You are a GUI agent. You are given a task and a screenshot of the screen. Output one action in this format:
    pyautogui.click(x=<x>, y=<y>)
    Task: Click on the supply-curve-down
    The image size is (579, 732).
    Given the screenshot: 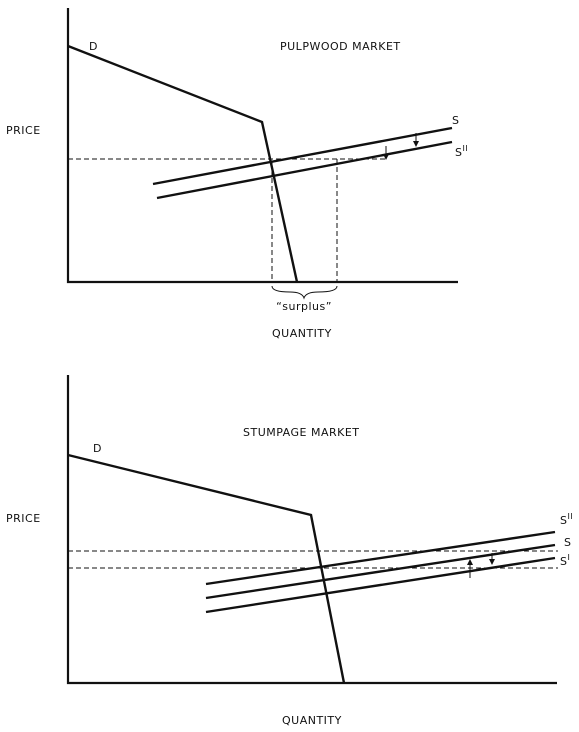 What is the action you would take?
    pyautogui.click(x=380, y=585)
    